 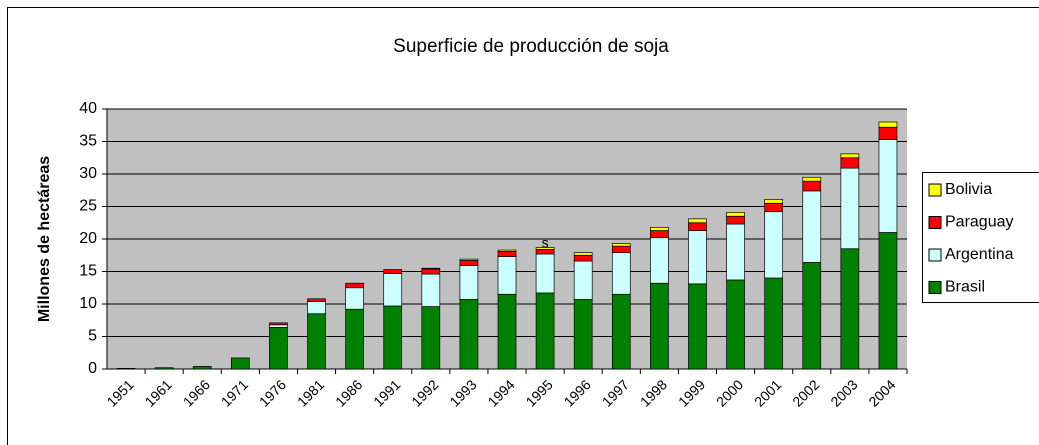 I want to click on y-tick-label: 20, so click(x=88, y=238).